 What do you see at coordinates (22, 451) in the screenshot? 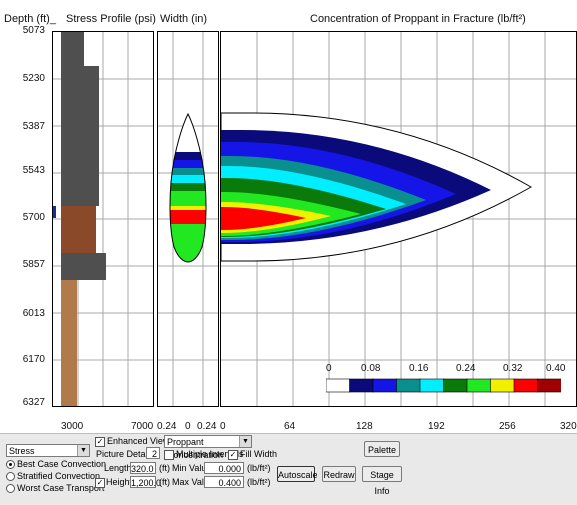
I see `layer-property-value: Stress` at bounding box center [22, 451].